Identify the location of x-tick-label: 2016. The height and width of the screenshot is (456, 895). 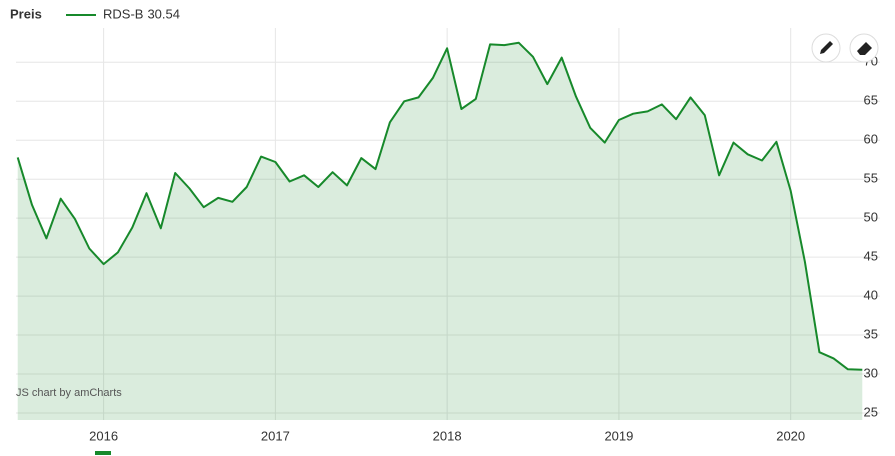
(103, 435).